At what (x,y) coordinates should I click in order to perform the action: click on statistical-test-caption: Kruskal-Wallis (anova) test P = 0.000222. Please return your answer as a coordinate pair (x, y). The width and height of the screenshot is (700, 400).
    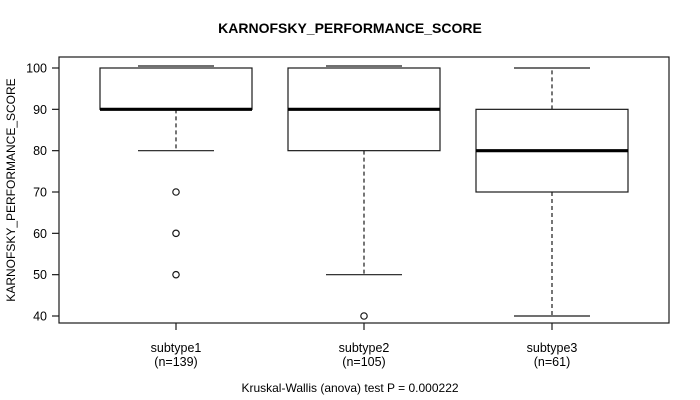
    Looking at the image, I should click on (349, 388).